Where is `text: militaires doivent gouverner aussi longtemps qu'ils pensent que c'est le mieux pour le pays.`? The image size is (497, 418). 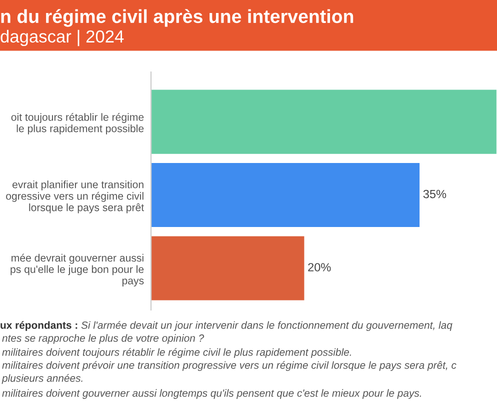 text: militaires doivent gouverner aussi longtemps qu'ils pensent que c'est le mieux pour le pays. is located at coordinates (212, 394).